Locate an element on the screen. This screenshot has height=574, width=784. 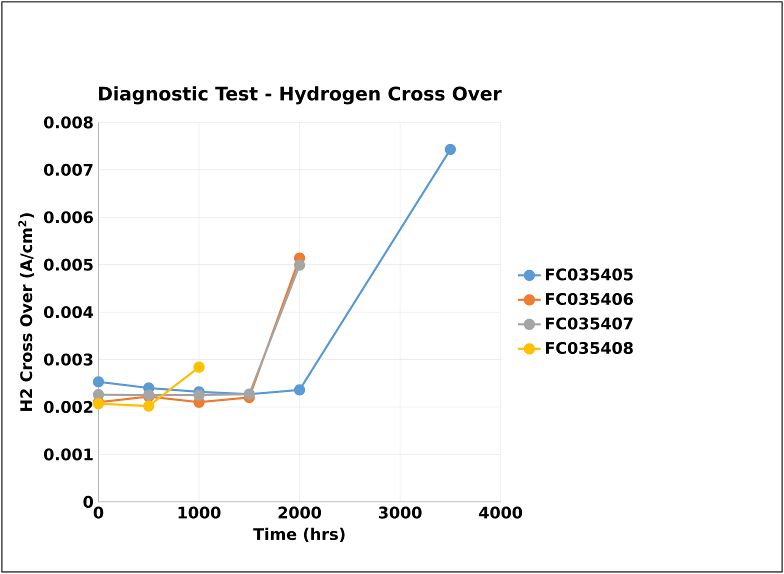
legend-label: FC035405 is located at coordinates (589, 274).